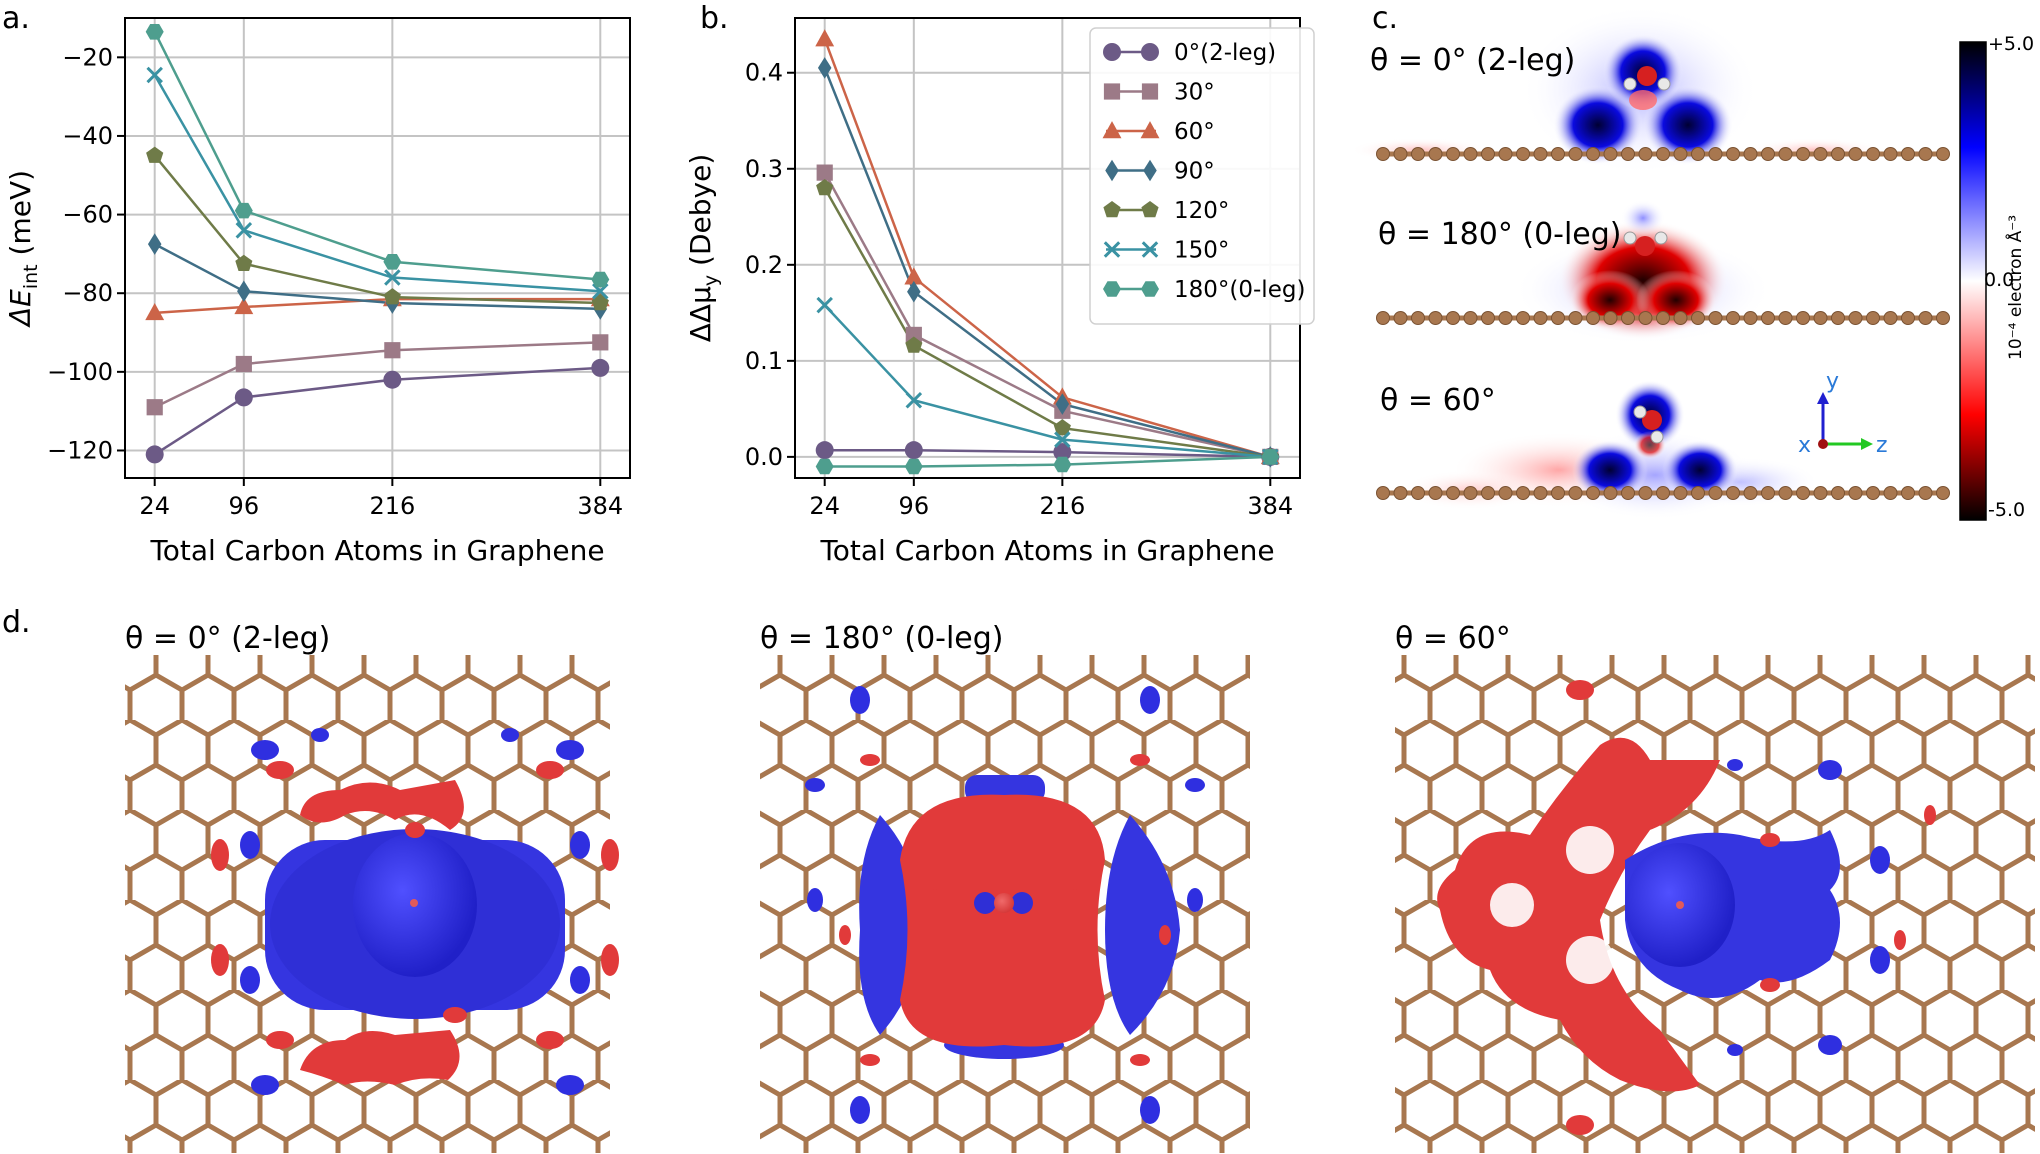  Describe the element at coordinates (20, 217) in the screenshot. I see `chart-a-ylabel-unit: (meV)` at that location.